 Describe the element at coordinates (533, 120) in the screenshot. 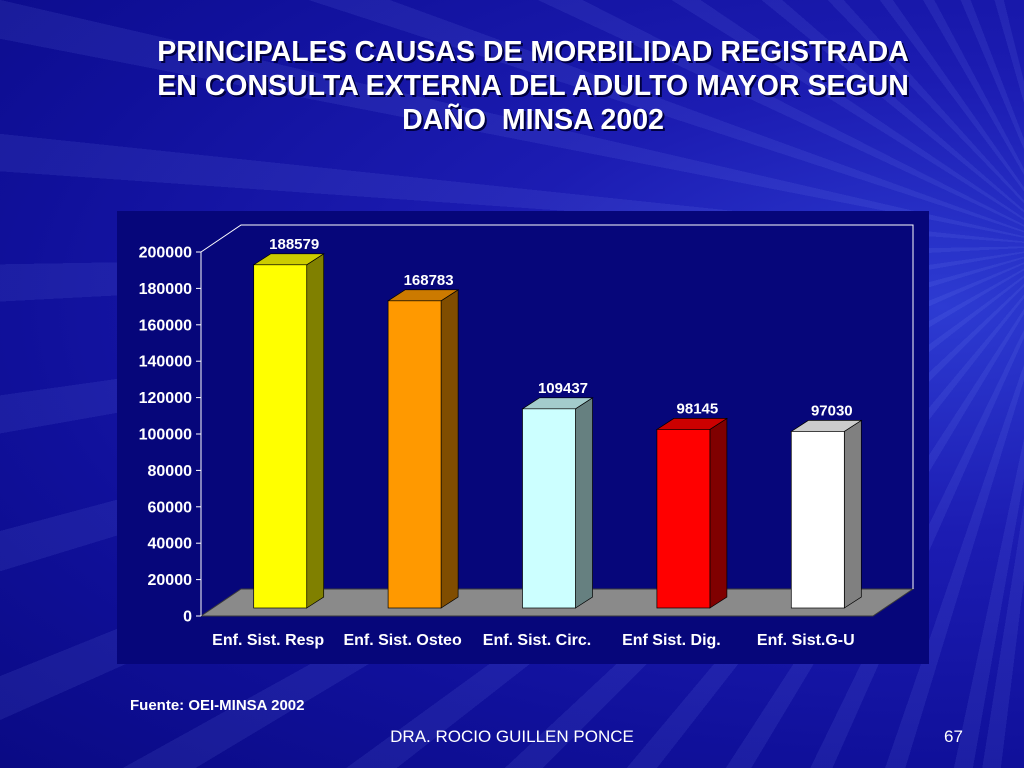

I see `slide-title-line: DAÑO MINSA 2002` at that location.